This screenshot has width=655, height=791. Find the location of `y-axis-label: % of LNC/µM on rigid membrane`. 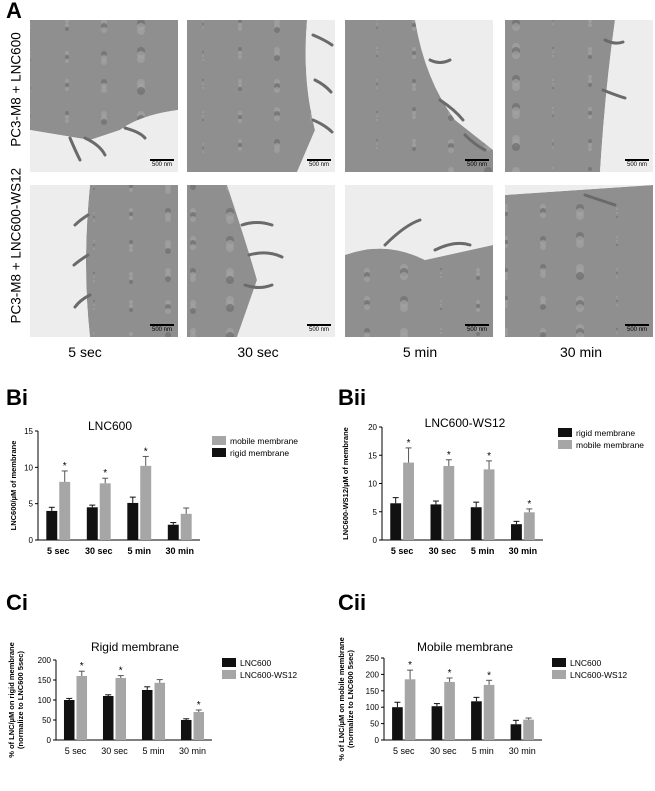

y-axis-label: % of LNC/µM on rigid membrane is located at coordinates (11, 700).